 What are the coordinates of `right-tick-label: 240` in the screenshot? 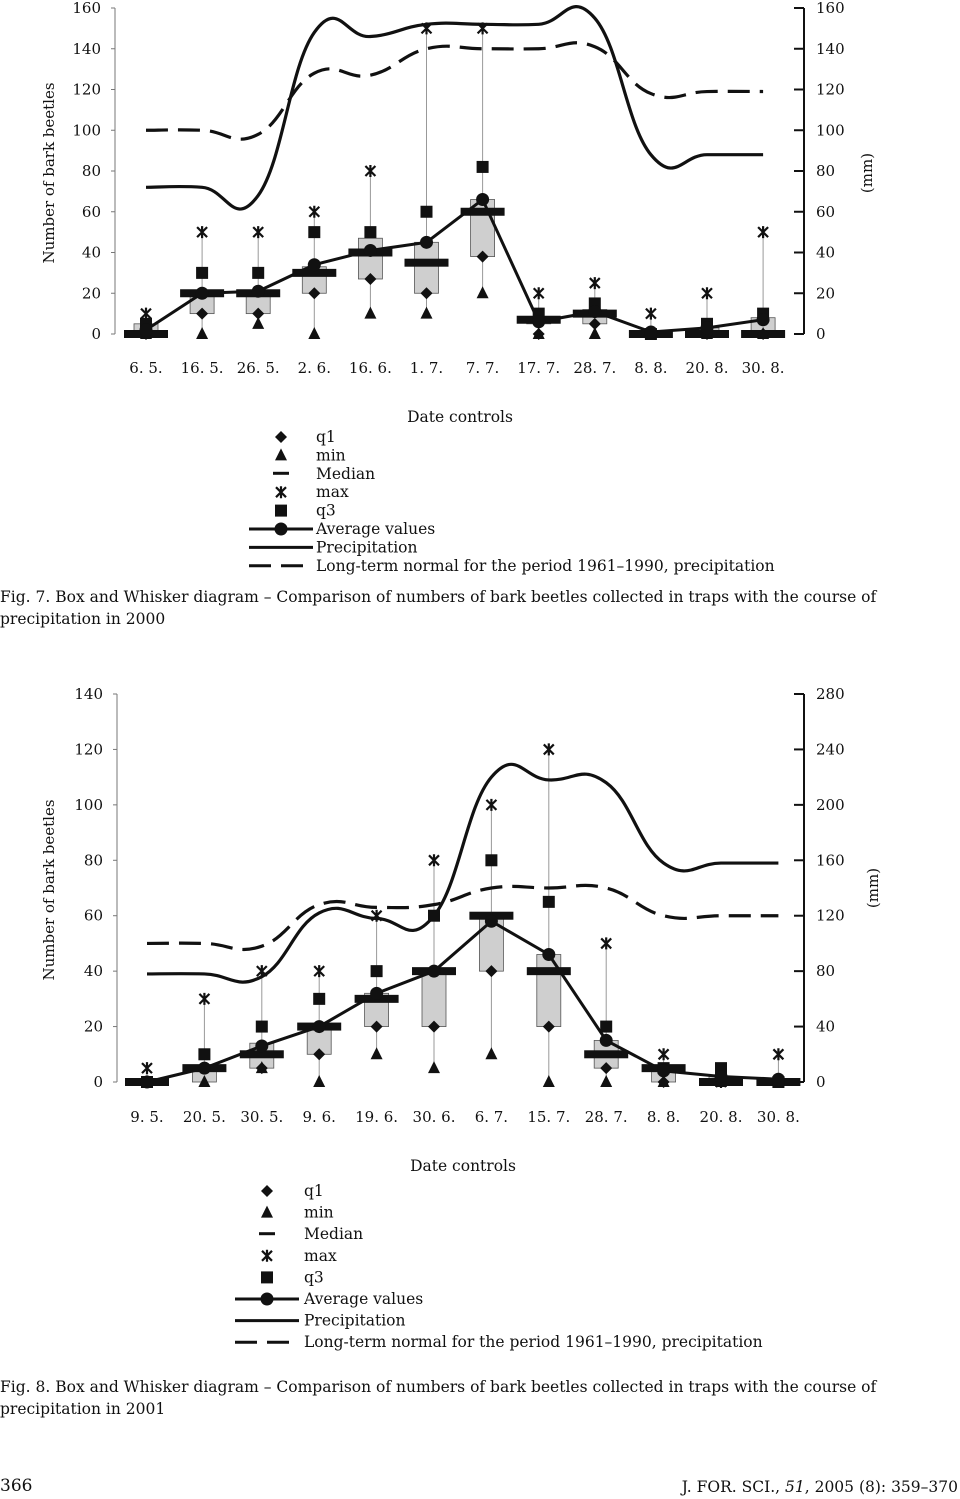 It's located at (830, 749).